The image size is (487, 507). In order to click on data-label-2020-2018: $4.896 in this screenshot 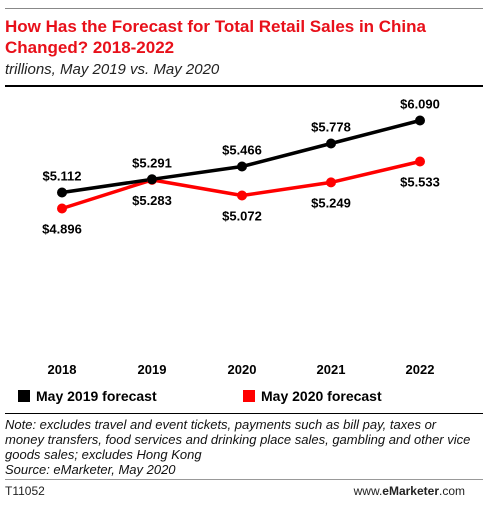, I will do `click(62, 228)`.